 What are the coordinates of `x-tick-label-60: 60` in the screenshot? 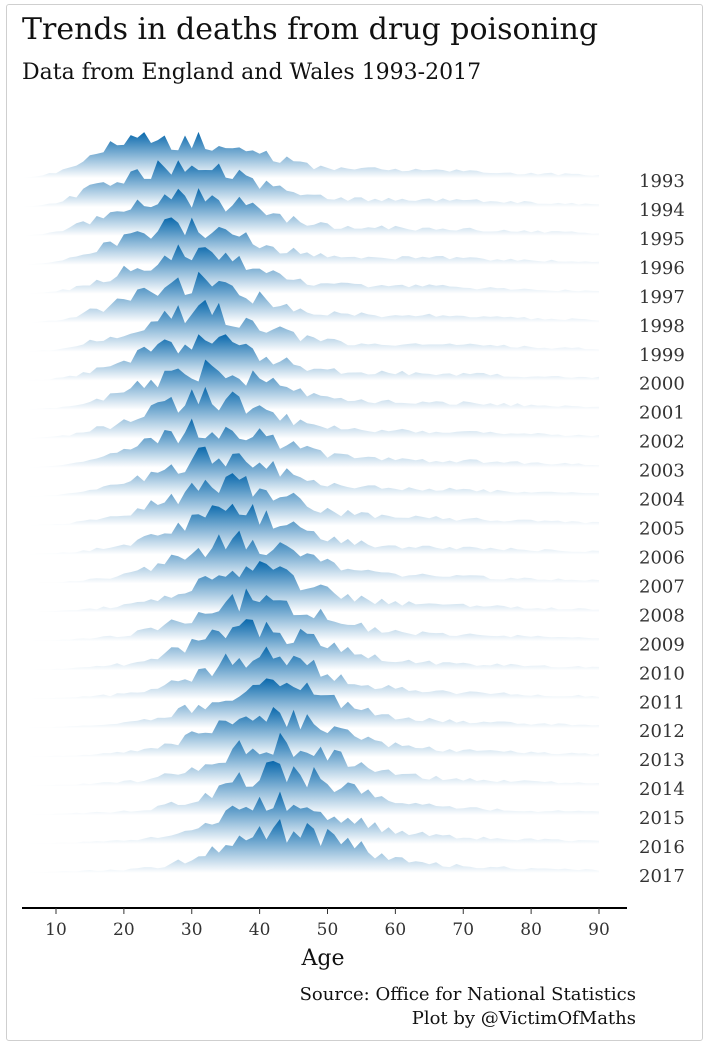 It's located at (396, 930).